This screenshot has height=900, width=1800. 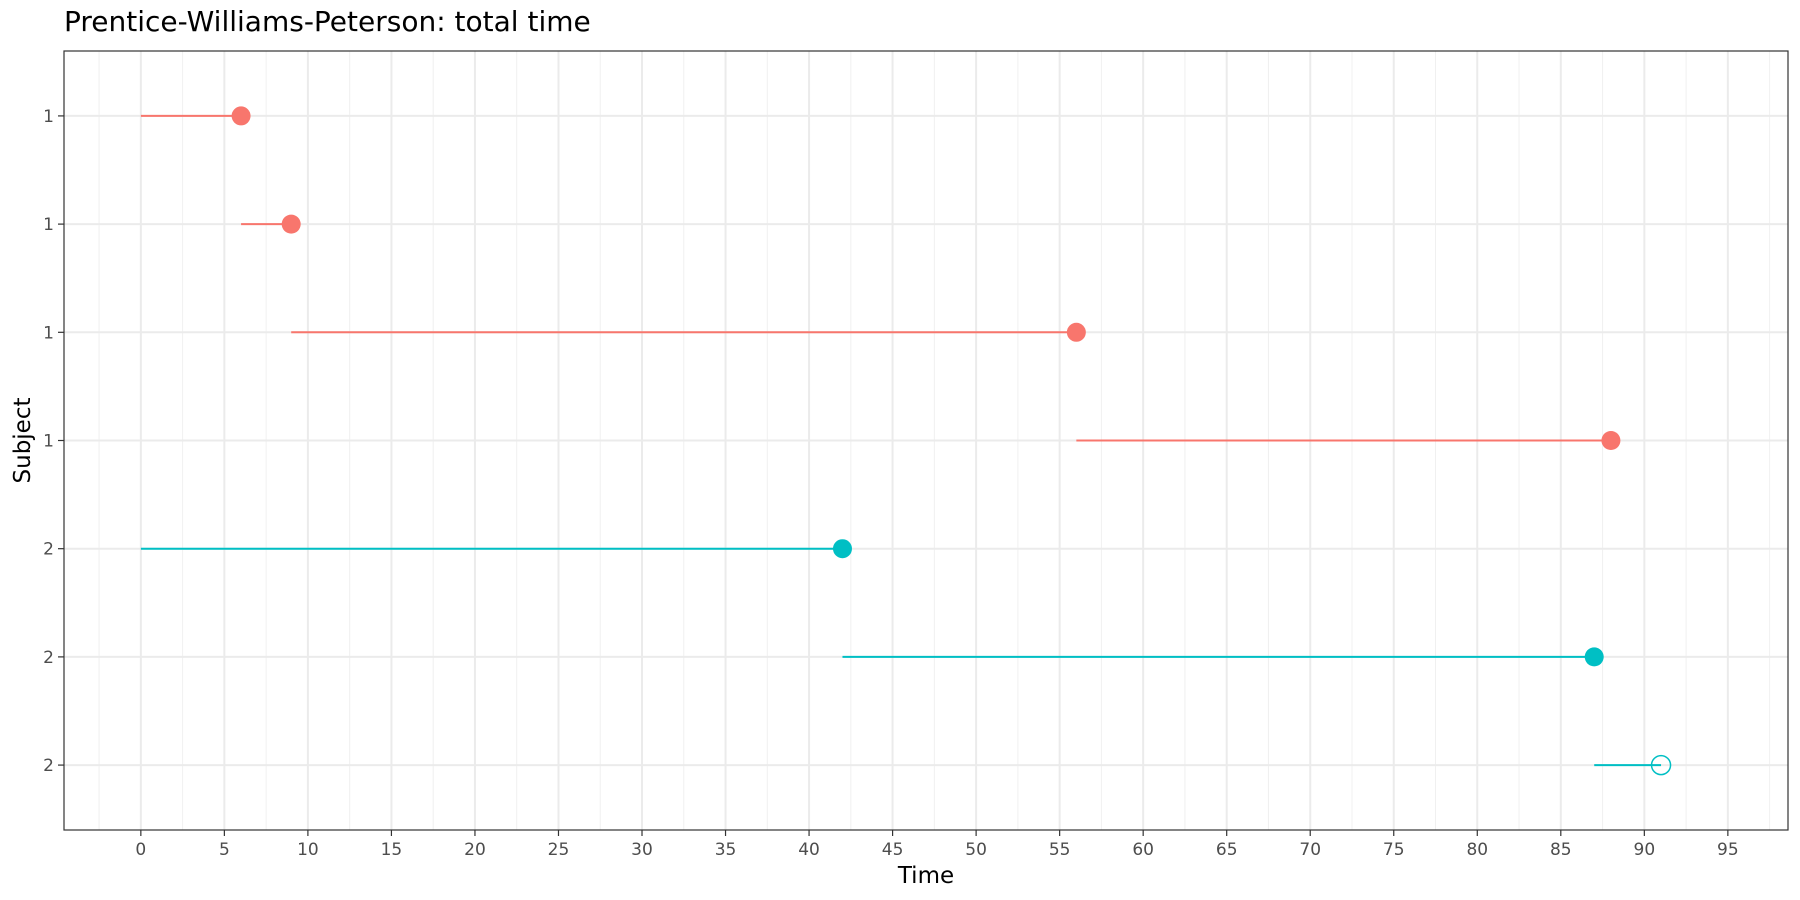 I want to click on x-axis: 0 5 10 15 20 25 30 35 40 45 50 55 60 65 70 75 80 85 90 95, so click(x=937, y=845).